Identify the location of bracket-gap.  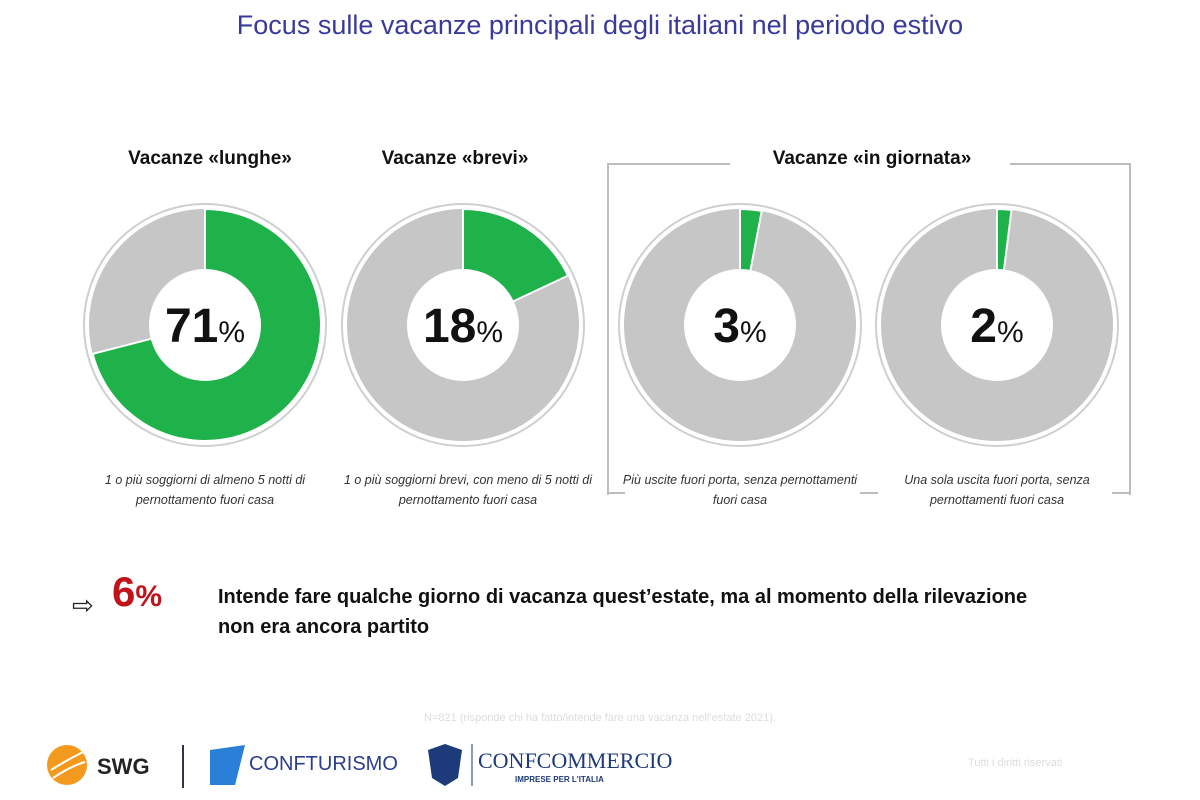
(870, 165).